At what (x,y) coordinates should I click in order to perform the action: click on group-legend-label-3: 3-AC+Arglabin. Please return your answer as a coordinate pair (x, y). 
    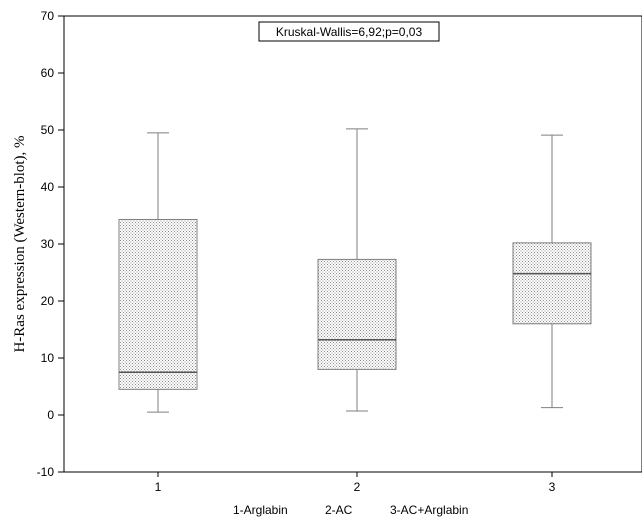
    Looking at the image, I should click on (429, 510).